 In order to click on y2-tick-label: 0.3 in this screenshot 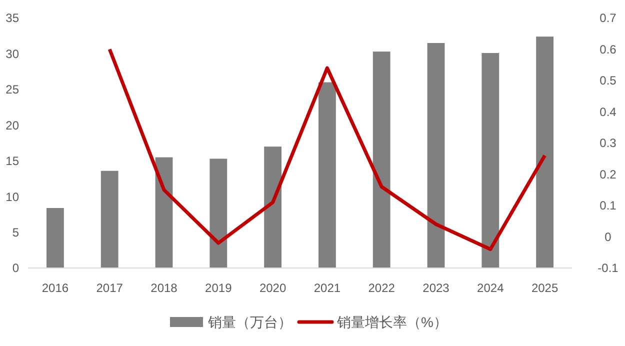, I will do `click(608, 143)`.